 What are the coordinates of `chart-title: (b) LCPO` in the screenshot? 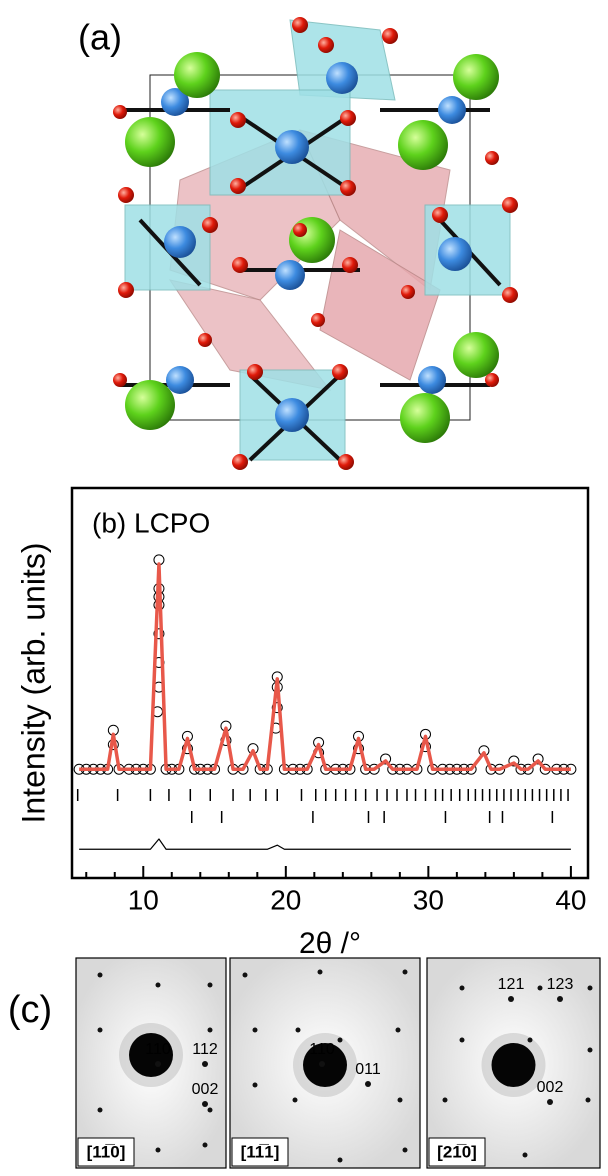 It's located at (151, 522).